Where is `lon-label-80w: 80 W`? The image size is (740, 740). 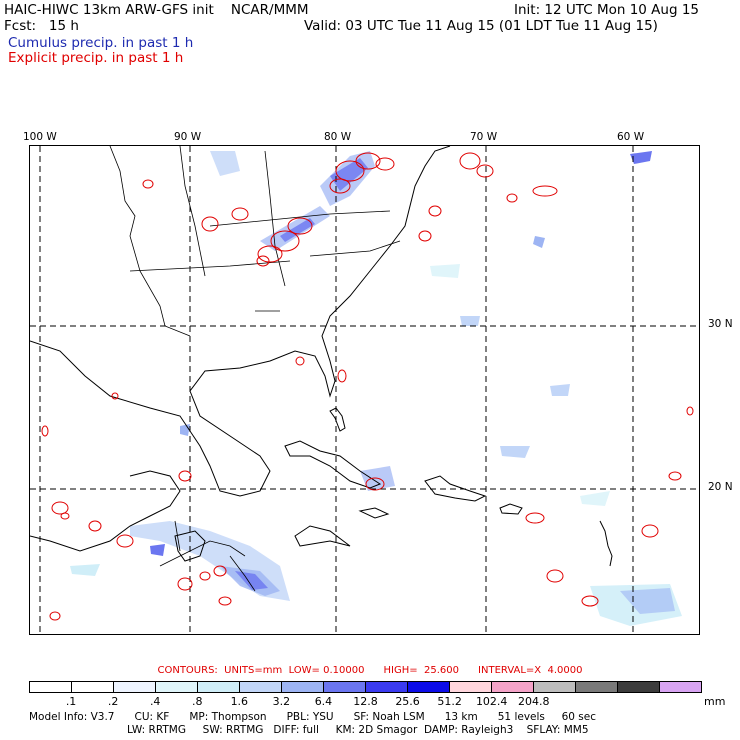
lon-label-80w: 80 W is located at coordinates (338, 137).